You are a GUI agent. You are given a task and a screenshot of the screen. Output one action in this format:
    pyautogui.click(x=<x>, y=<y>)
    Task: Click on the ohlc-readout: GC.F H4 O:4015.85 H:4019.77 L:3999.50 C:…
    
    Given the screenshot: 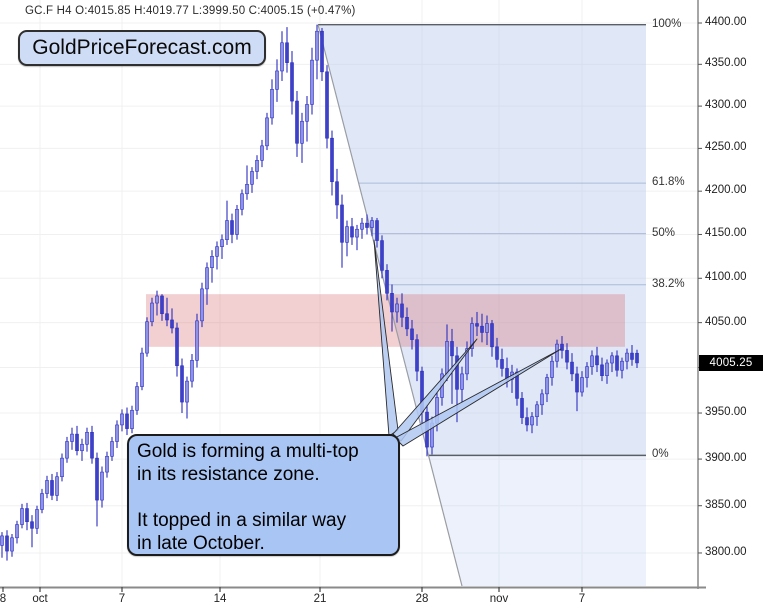 What is the action you would take?
    pyautogui.click(x=190, y=11)
    